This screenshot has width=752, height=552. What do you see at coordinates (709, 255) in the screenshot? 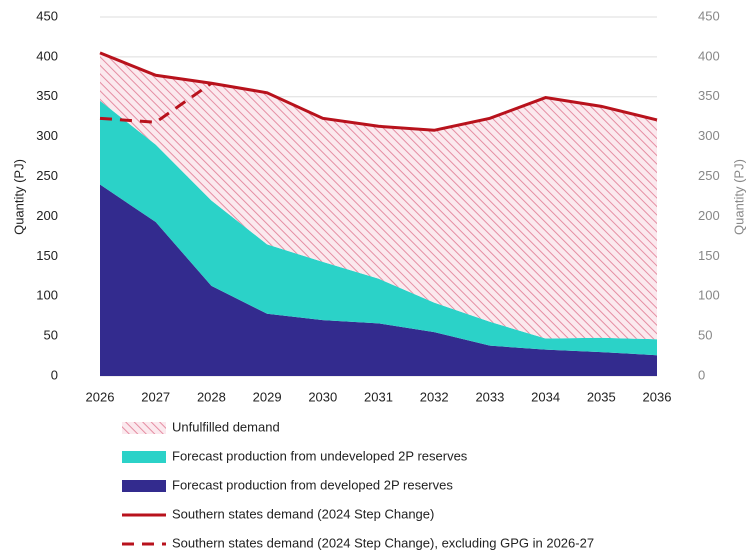
I see `y2-tick-label: 150` at bounding box center [709, 255].